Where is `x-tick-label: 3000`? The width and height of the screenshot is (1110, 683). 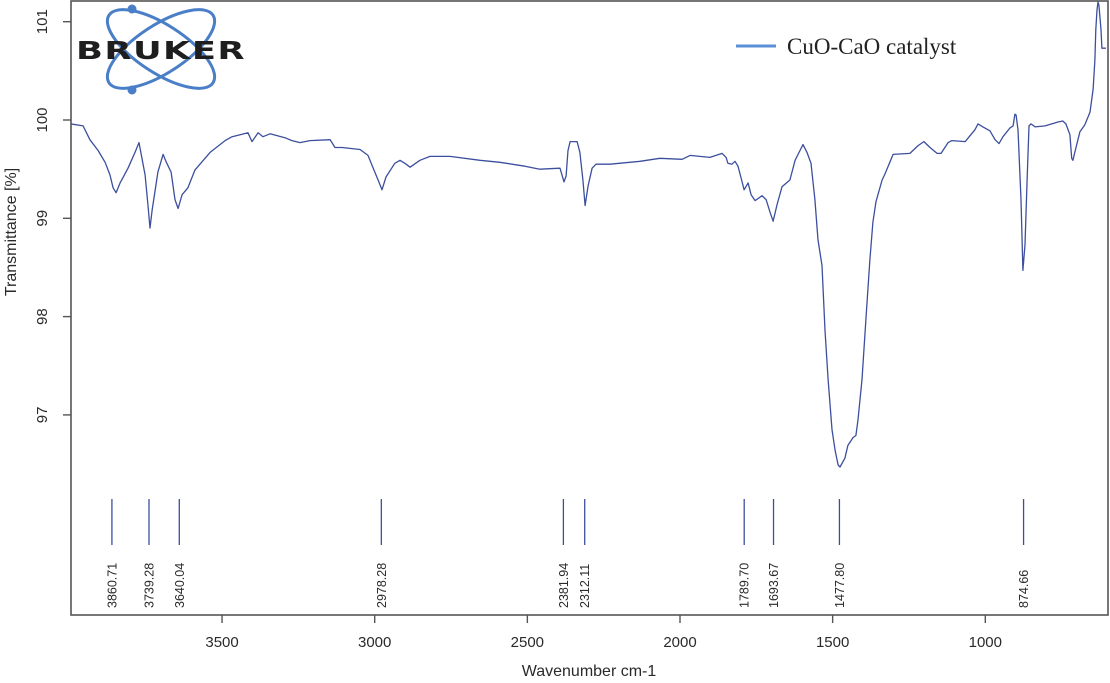 x-tick-label: 3000 is located at coordinates (374, 642).